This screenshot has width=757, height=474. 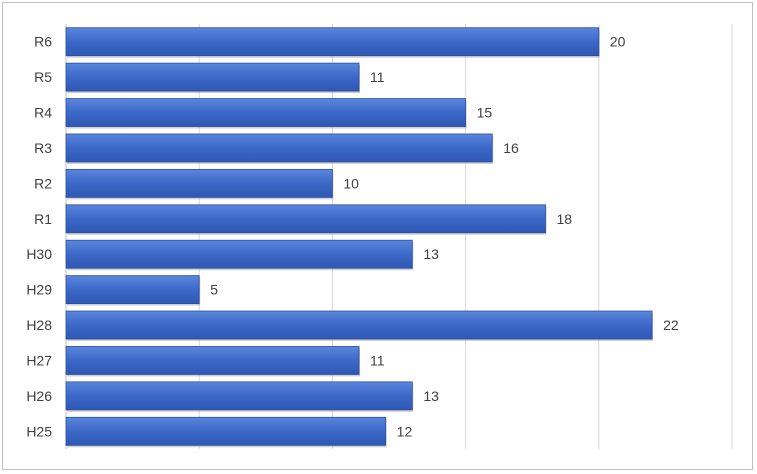 What do you see at coordinates (43, 148) in the screenshot?
I see `category-tick-label: R3` at bounding box center [43, 148].